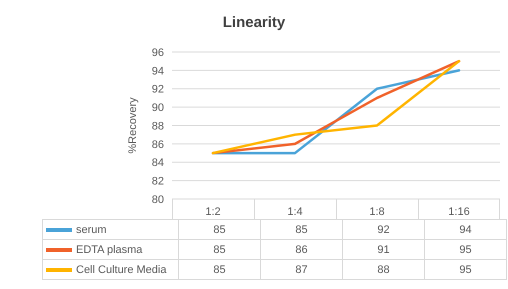 Image resolution: width=508 pixels, height=289 pixels. Describe the element at coordinates (213, 212) in the screenshot. I see `x-tick-label: 1:2` at that location.